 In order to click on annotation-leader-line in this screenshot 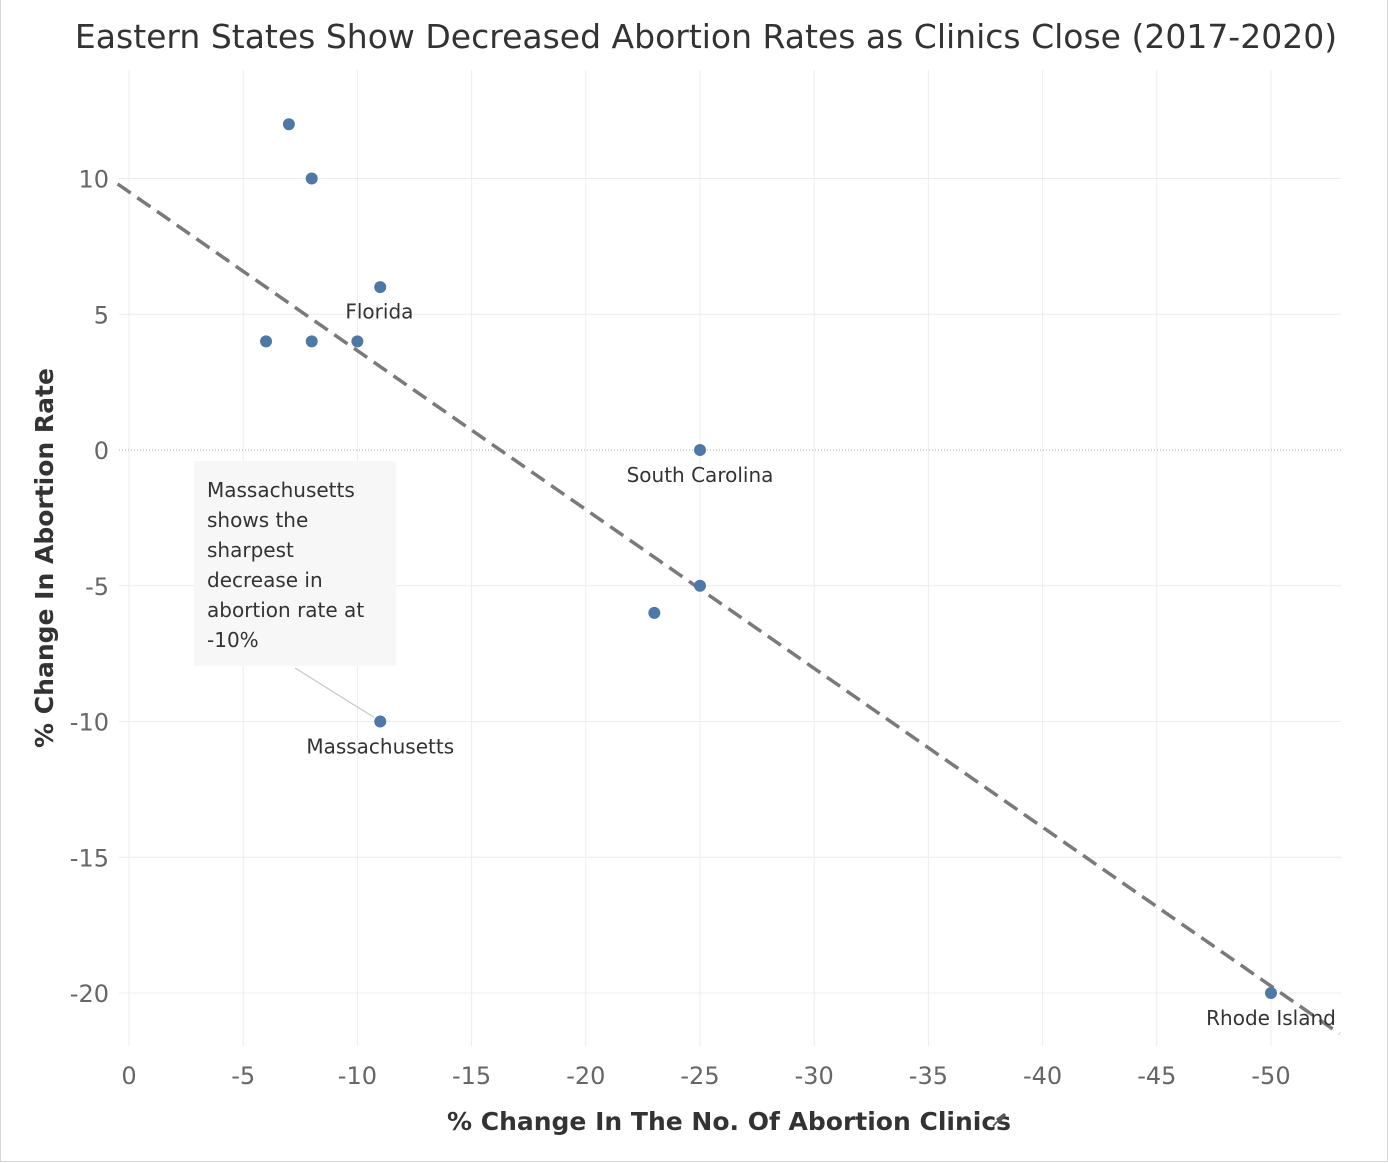, I will do `click(334, 693)`.